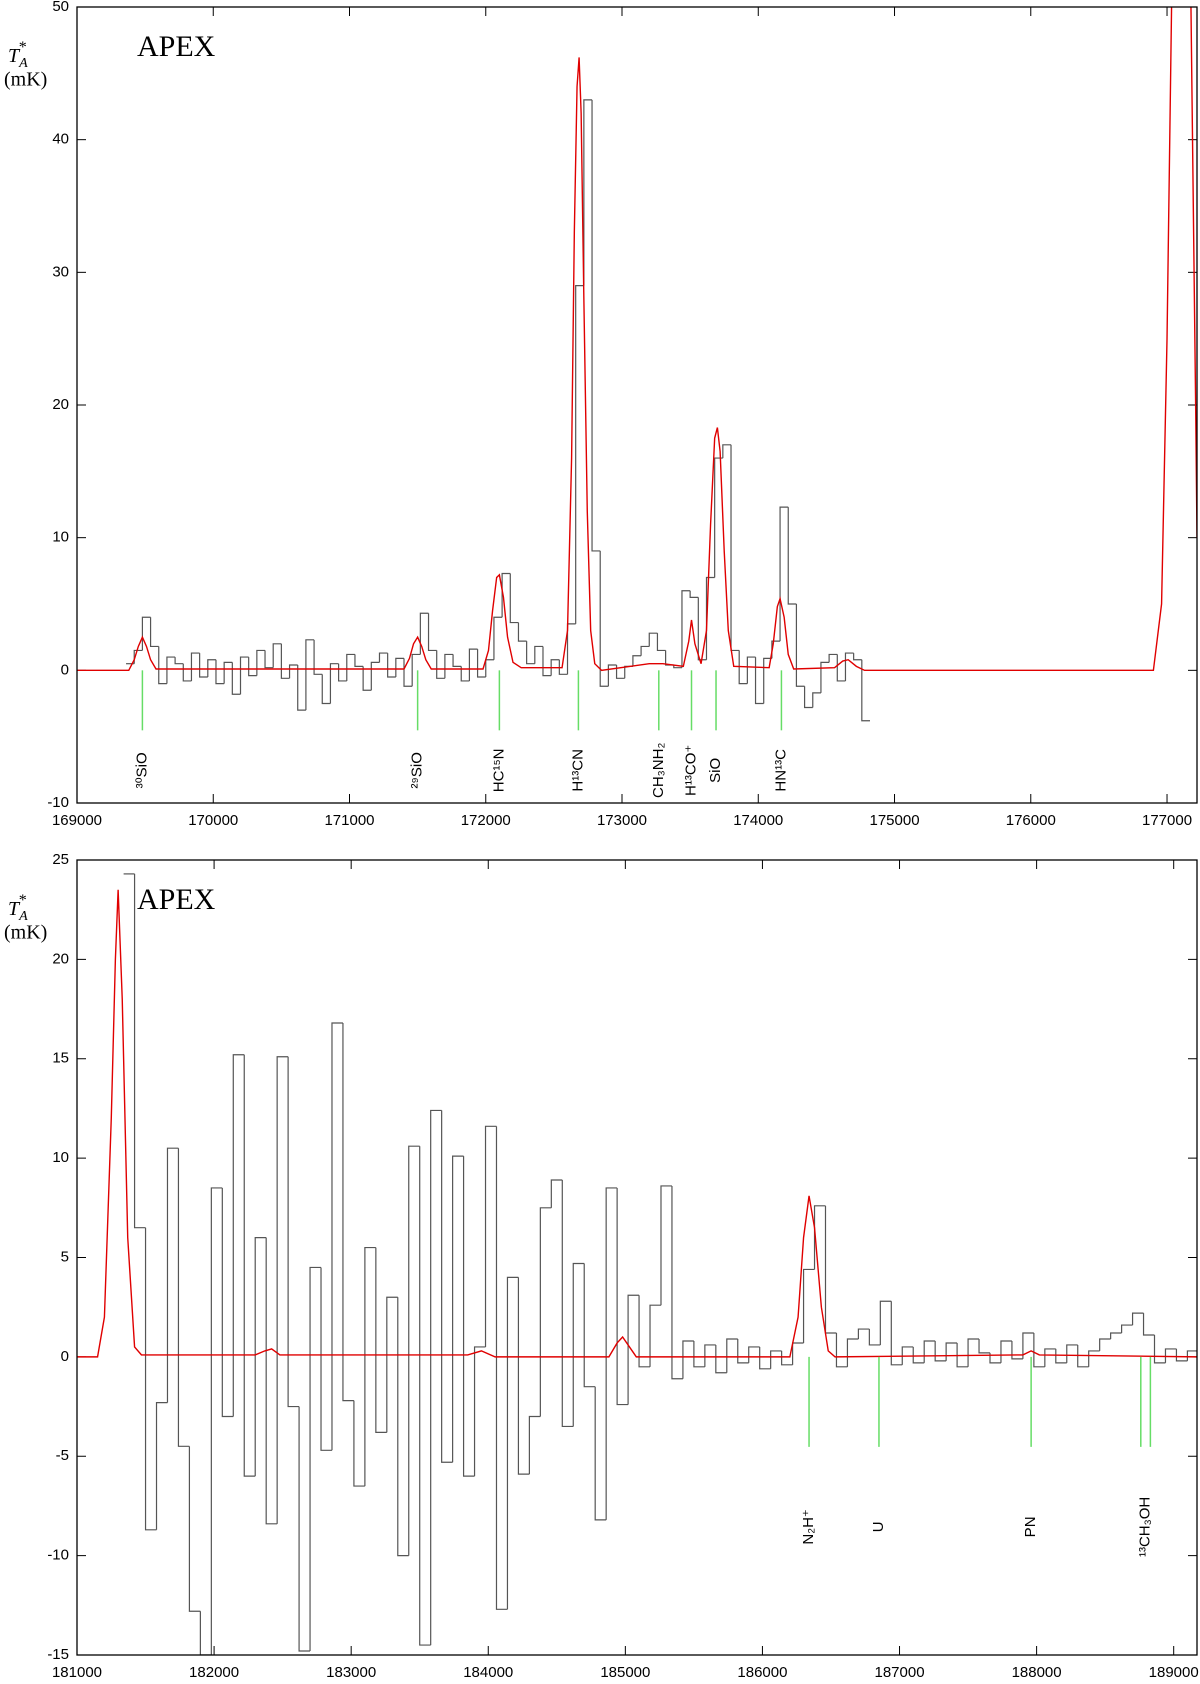 The width and height of the screenshot is (1200, 1684). I want to click on x-tick-label: 174000, so click(758, 820).